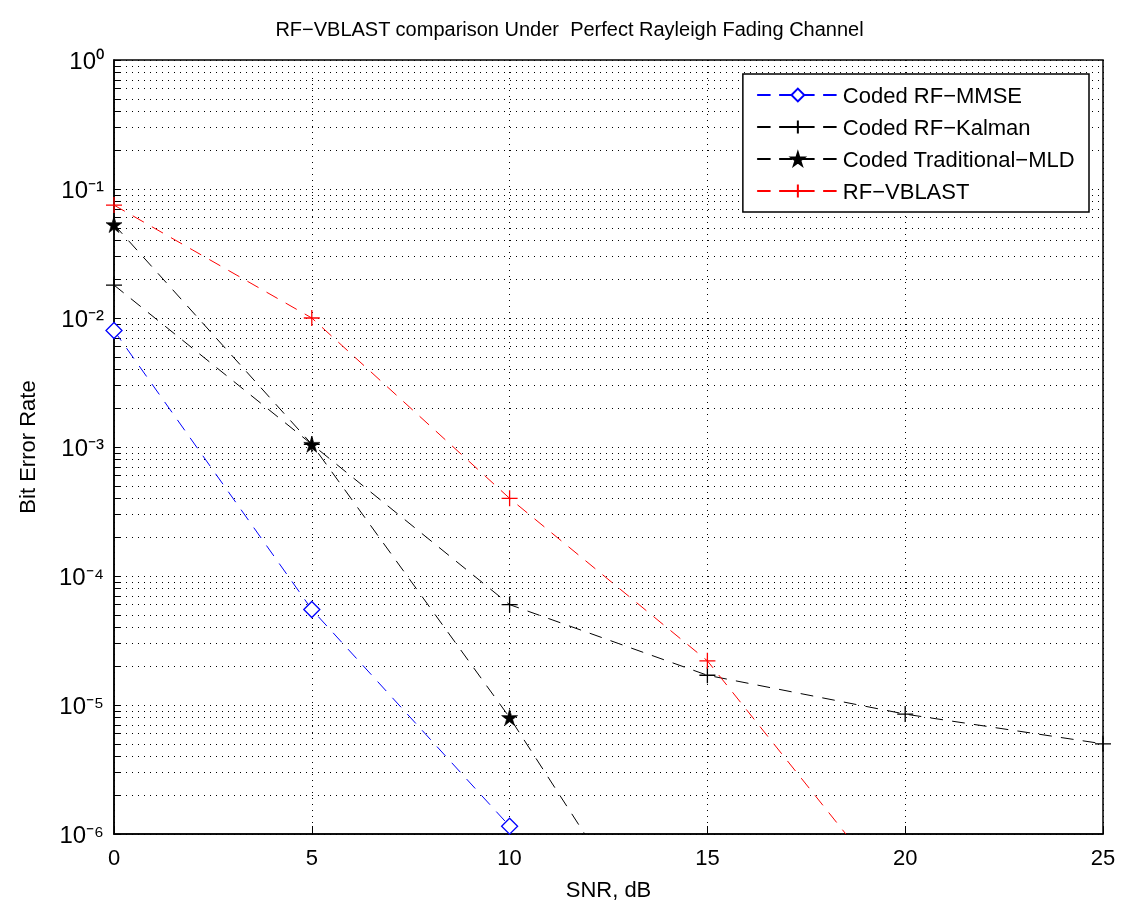  I want to click on y-tick-label: 10⁻², so click(83, 318).